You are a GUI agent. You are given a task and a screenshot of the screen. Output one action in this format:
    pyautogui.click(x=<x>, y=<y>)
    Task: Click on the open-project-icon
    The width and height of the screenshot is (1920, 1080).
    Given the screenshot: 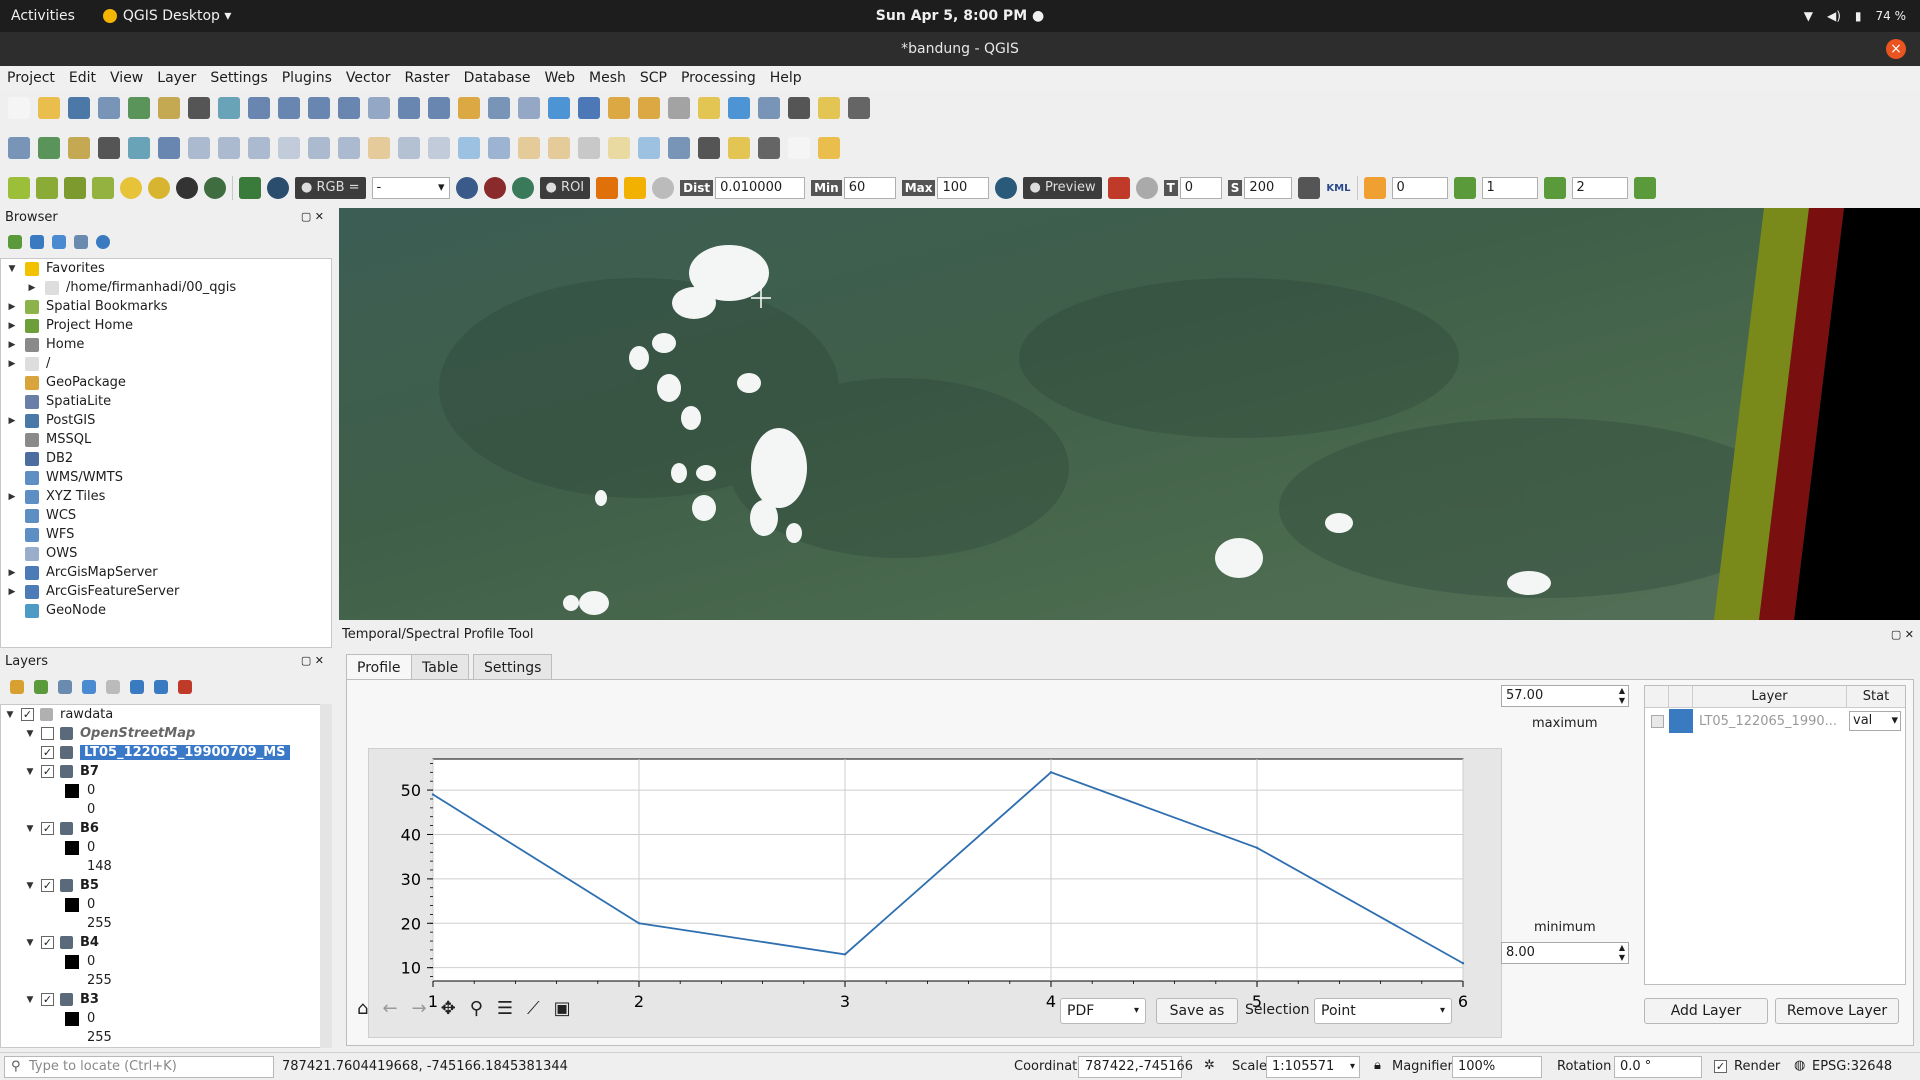 What is the action you would take?
    pyautogui.click(x=49, y=108)
    